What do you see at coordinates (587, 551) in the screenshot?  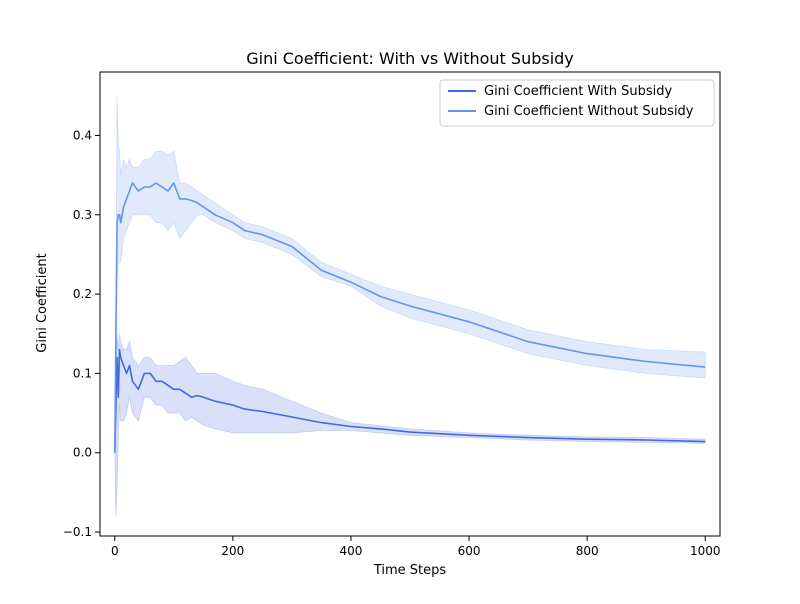 I see `x-tick-label: 800` at bounding box center [587, 551].